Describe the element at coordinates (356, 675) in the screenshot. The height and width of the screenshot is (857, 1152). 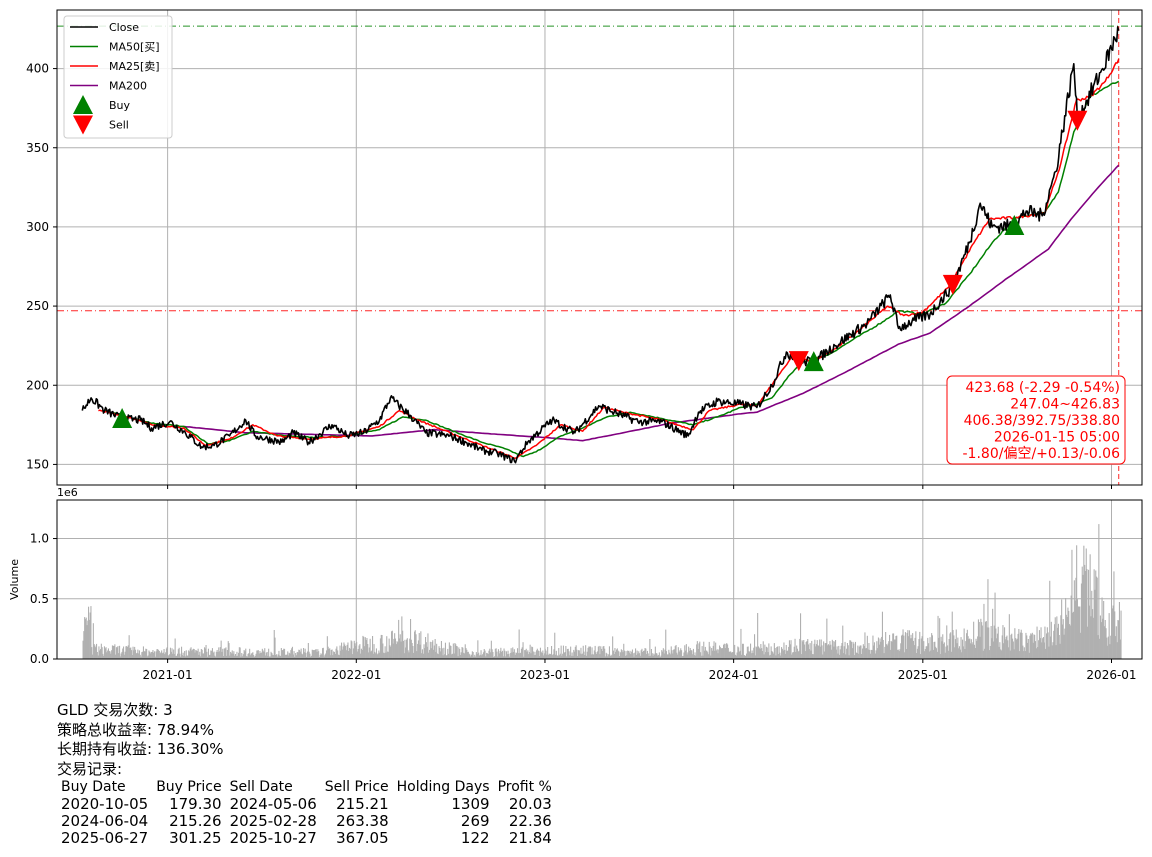
I see `date-tick-label: 2022-01` at that location.